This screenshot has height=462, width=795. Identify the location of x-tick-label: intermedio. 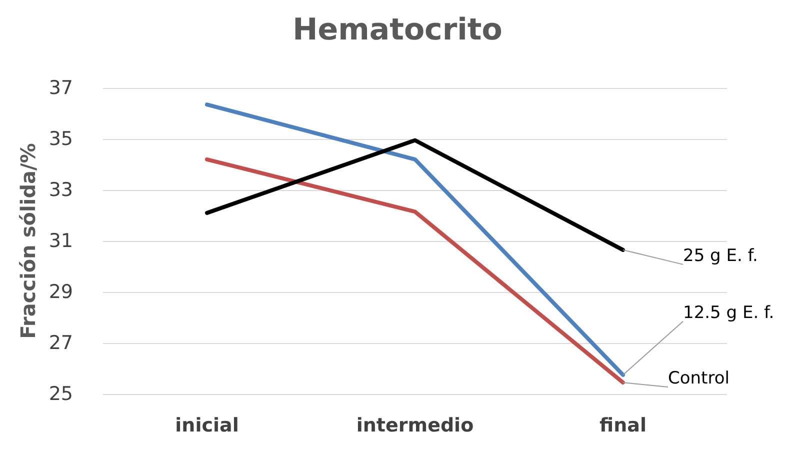
(415, 425).